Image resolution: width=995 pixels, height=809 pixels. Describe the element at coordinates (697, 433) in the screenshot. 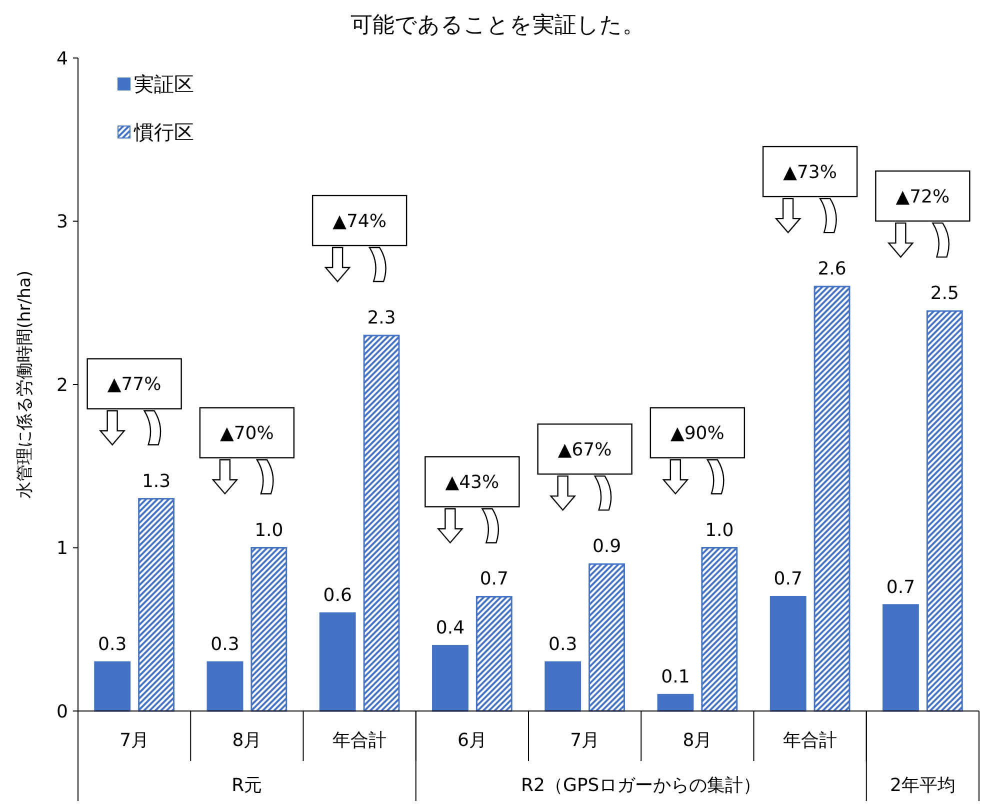

I see `annotation: ▲90%` at that location.